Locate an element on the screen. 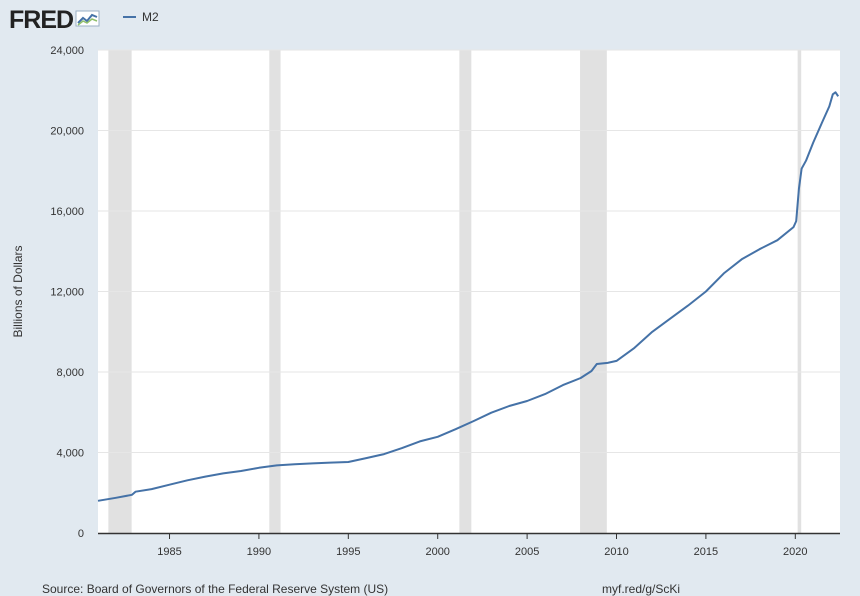 Image resolution: width=860 pixels, height=596 pixels. x-tick-label-2020: 2020 is located at coordinates (795, 552).